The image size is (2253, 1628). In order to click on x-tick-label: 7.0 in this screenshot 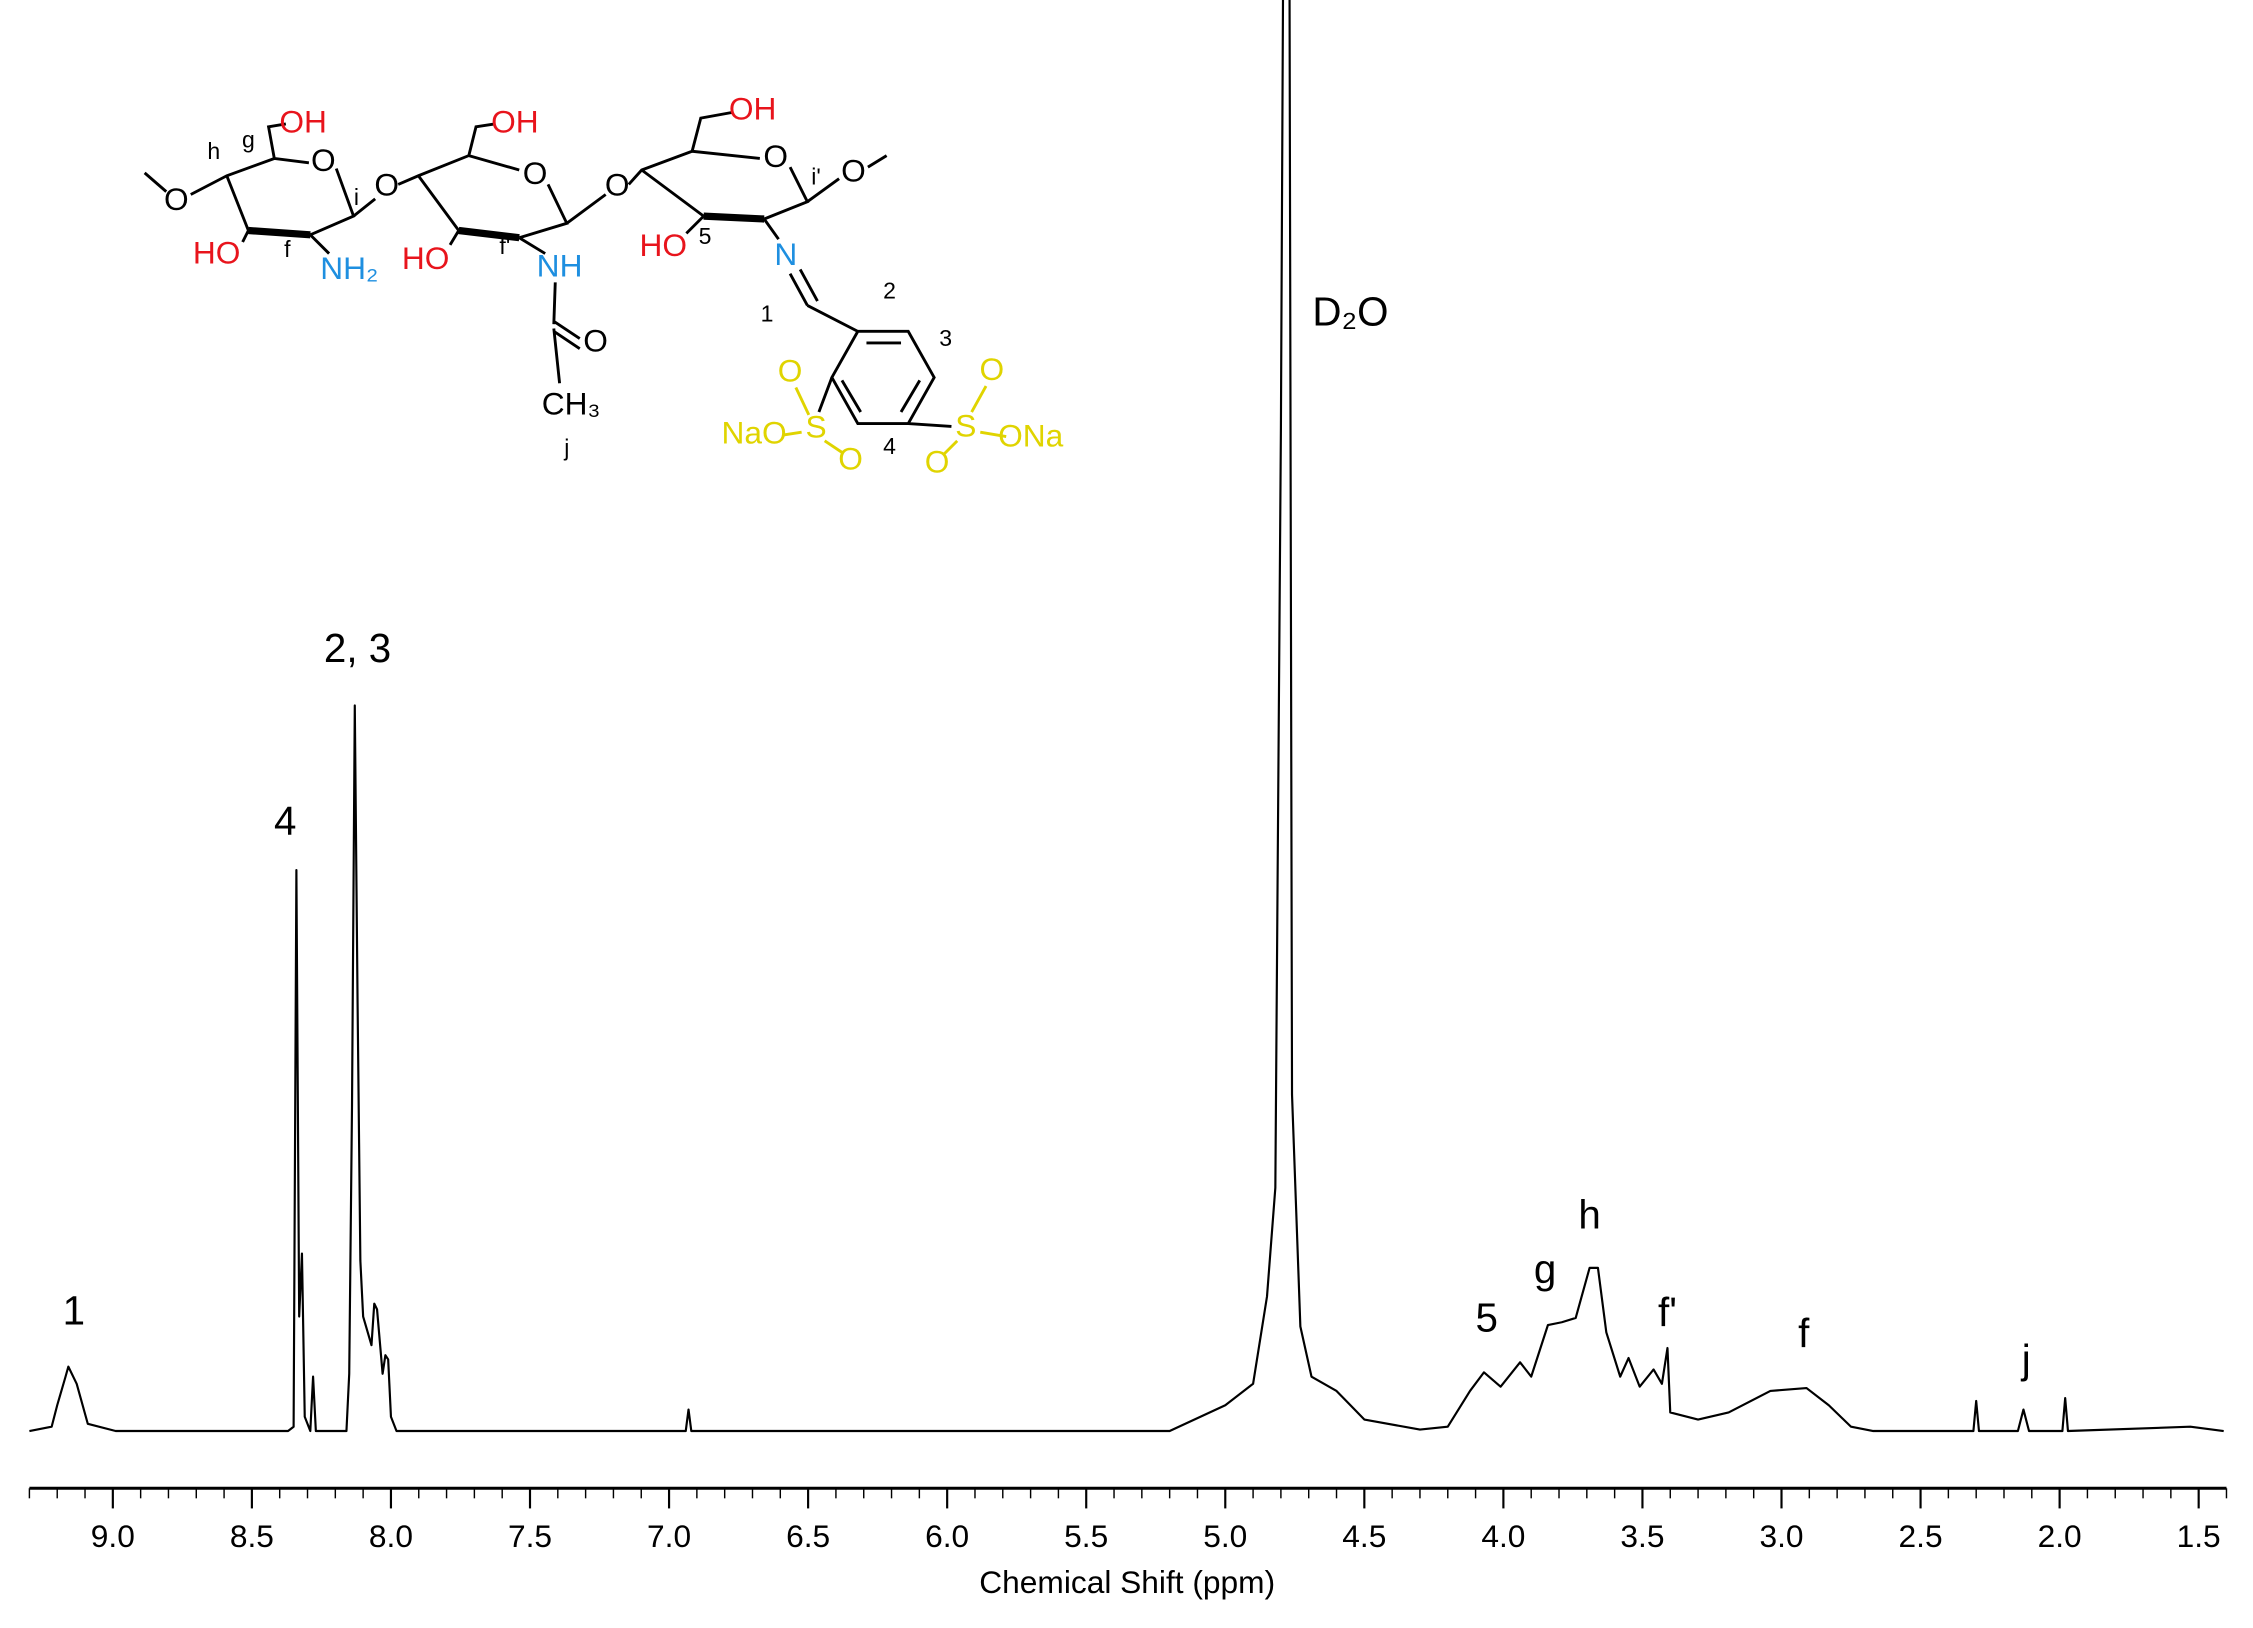, I will do `click(669, 1536)`.